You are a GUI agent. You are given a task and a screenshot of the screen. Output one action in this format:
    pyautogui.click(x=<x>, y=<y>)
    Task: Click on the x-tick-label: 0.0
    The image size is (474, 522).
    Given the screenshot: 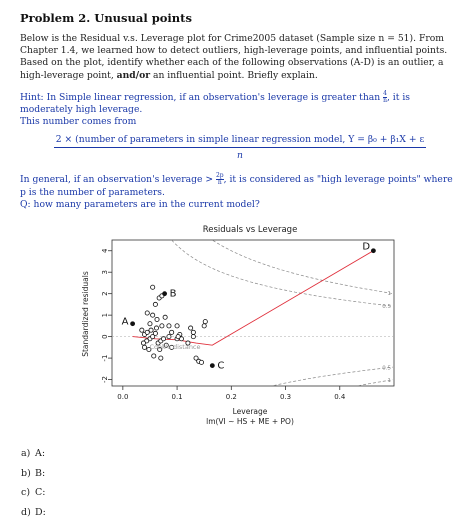 What is the action you would take?
    pyautogui.click(x=122, y=397)
    